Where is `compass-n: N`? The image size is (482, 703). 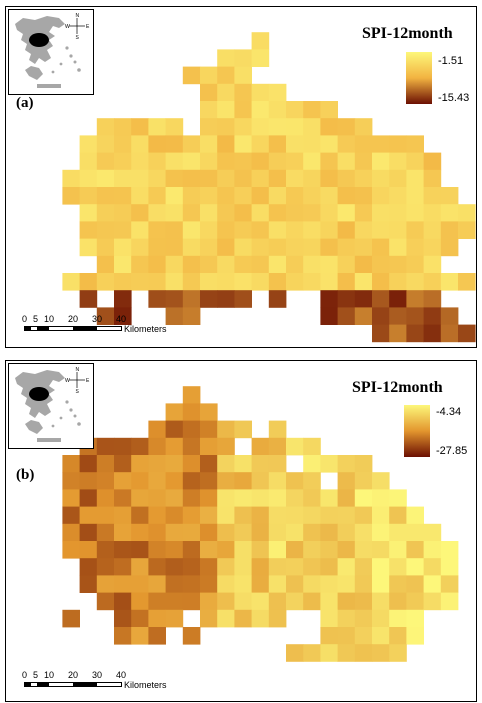
compass-n: N is located at coordinates (78, 370).